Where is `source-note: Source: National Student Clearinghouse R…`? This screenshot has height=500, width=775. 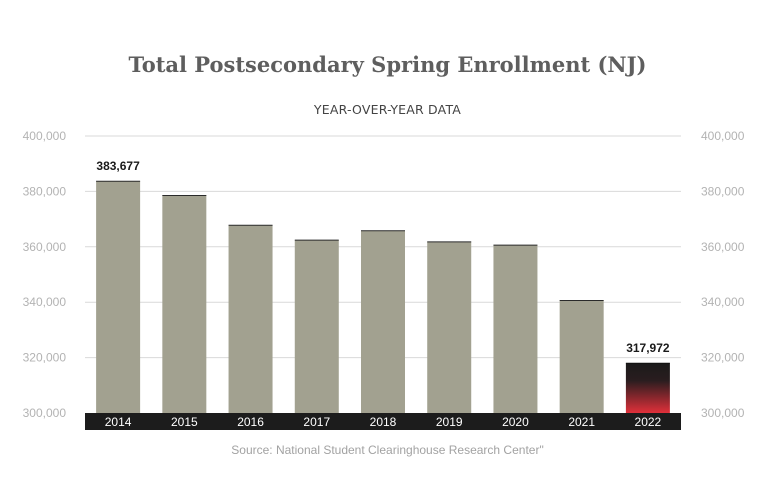 source-note: Source: National Student Clearinghouse R… is located at coordinates (387, 450).